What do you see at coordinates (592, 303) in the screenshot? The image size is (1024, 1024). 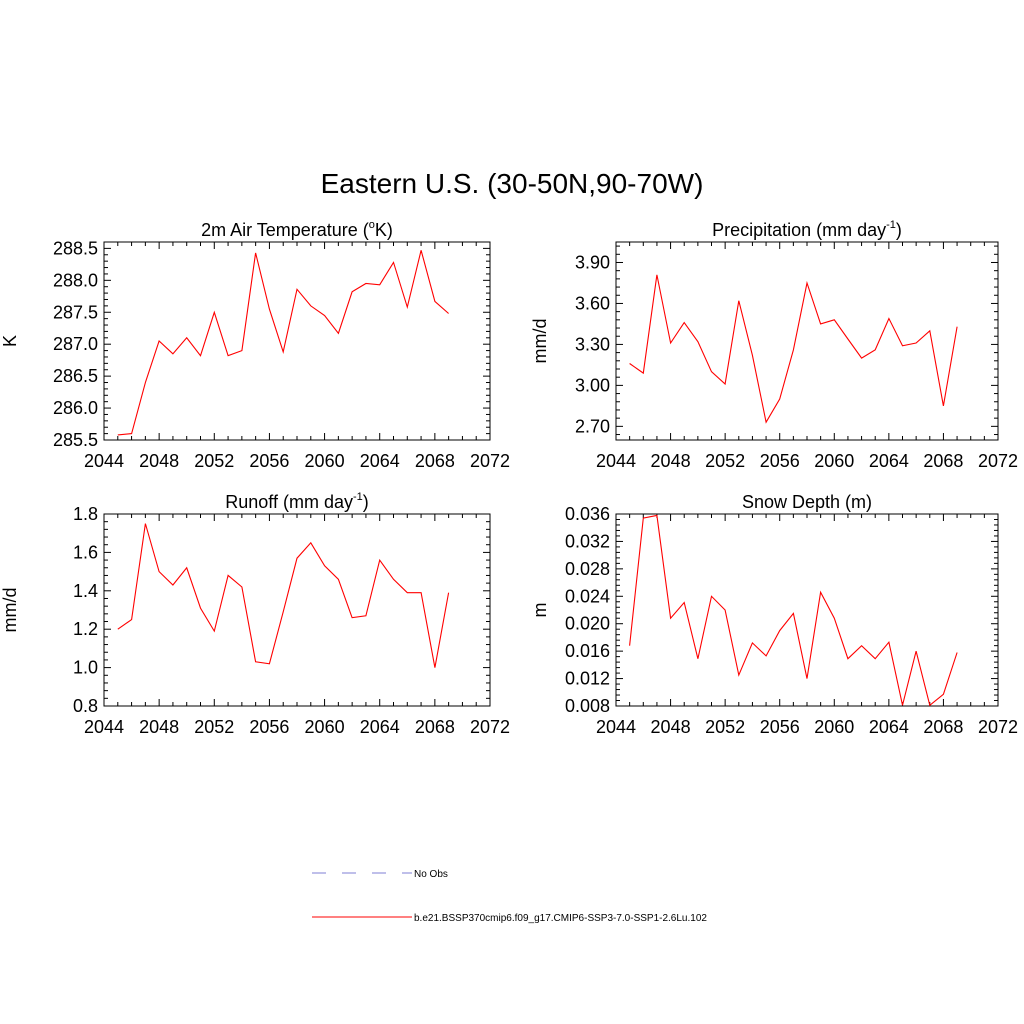 I see `y-tick-label: 3.60` at bounding box center [592, 303].